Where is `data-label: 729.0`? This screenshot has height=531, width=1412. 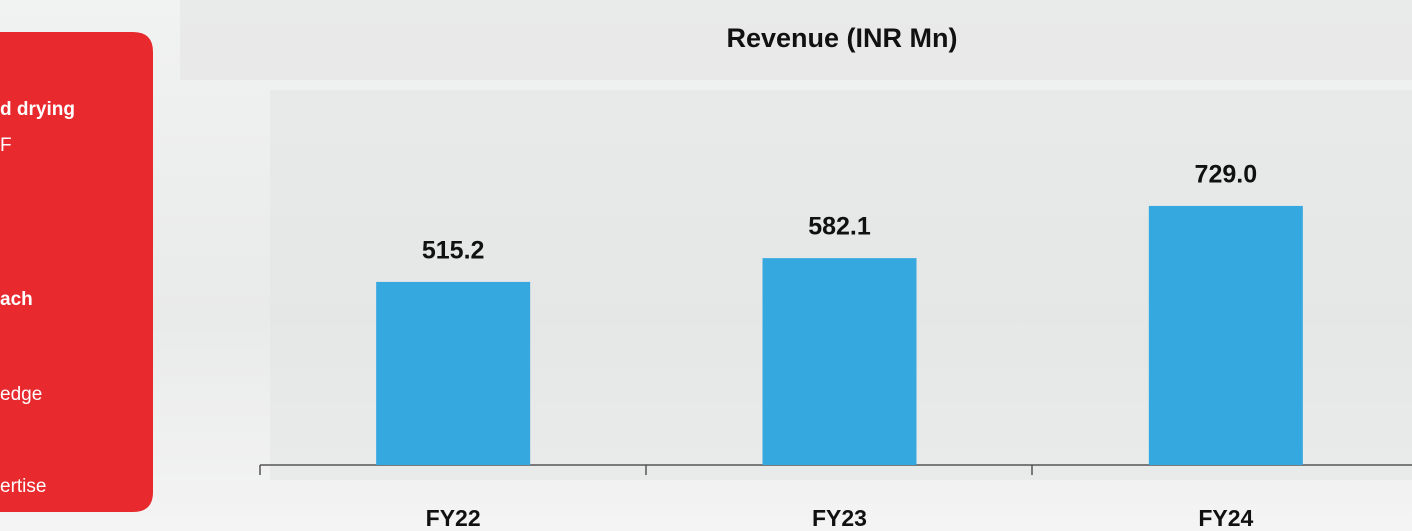
data-label: 729.0 is located at coordinates (1226, 175).